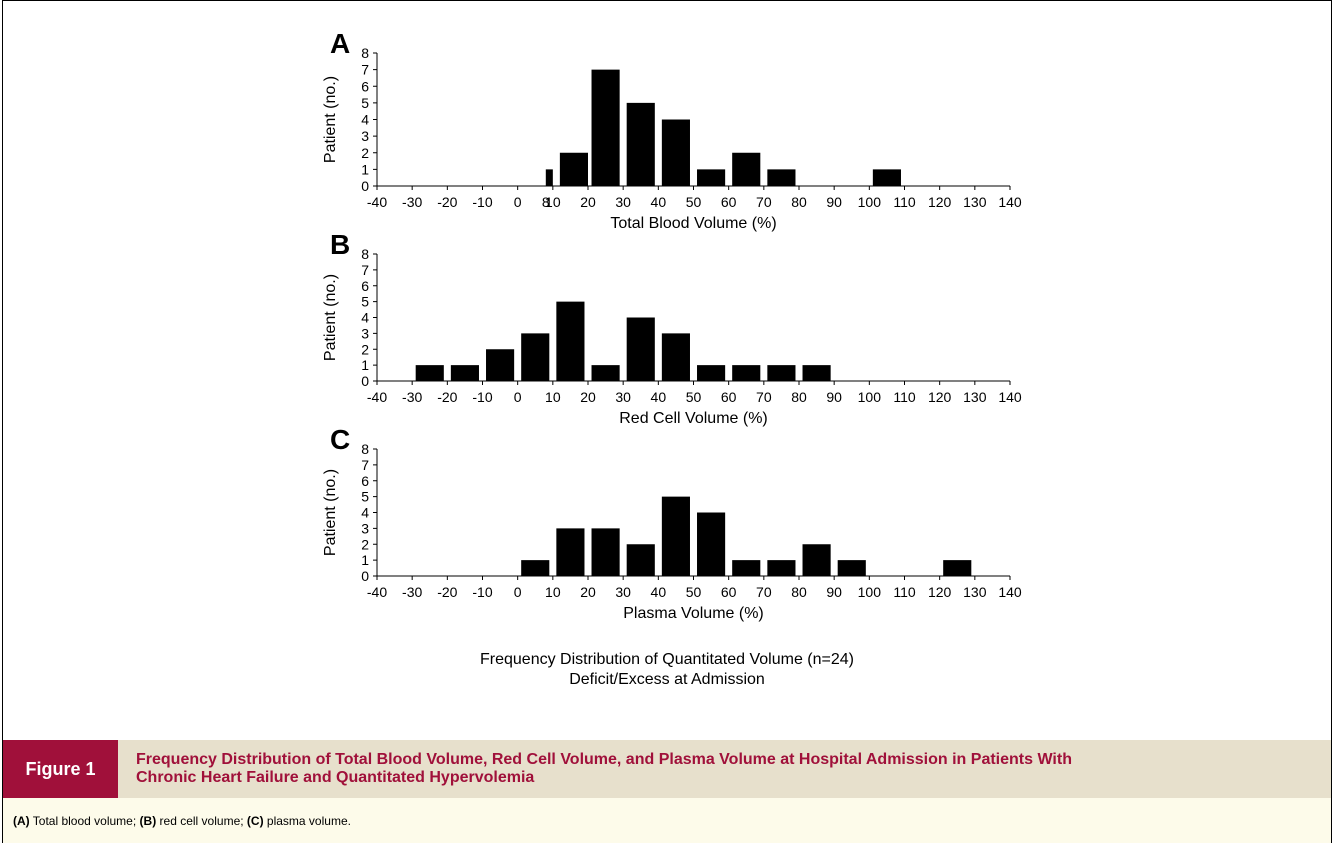 The image size is (1334, 843). What do you see at coordinates (693, 613) in the screenshot?
I see `x-axis-label: Plasma Volume (%)` at bounding box center [693, 613].